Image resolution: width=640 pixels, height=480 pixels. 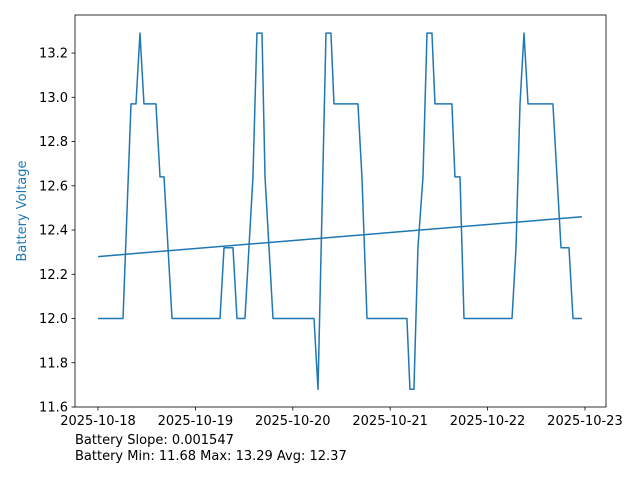 What do you see at coordinates (488, 421) in the screenshot?
I see `x-tick-label: 2025-10-22` at bounding box center [488, 421].